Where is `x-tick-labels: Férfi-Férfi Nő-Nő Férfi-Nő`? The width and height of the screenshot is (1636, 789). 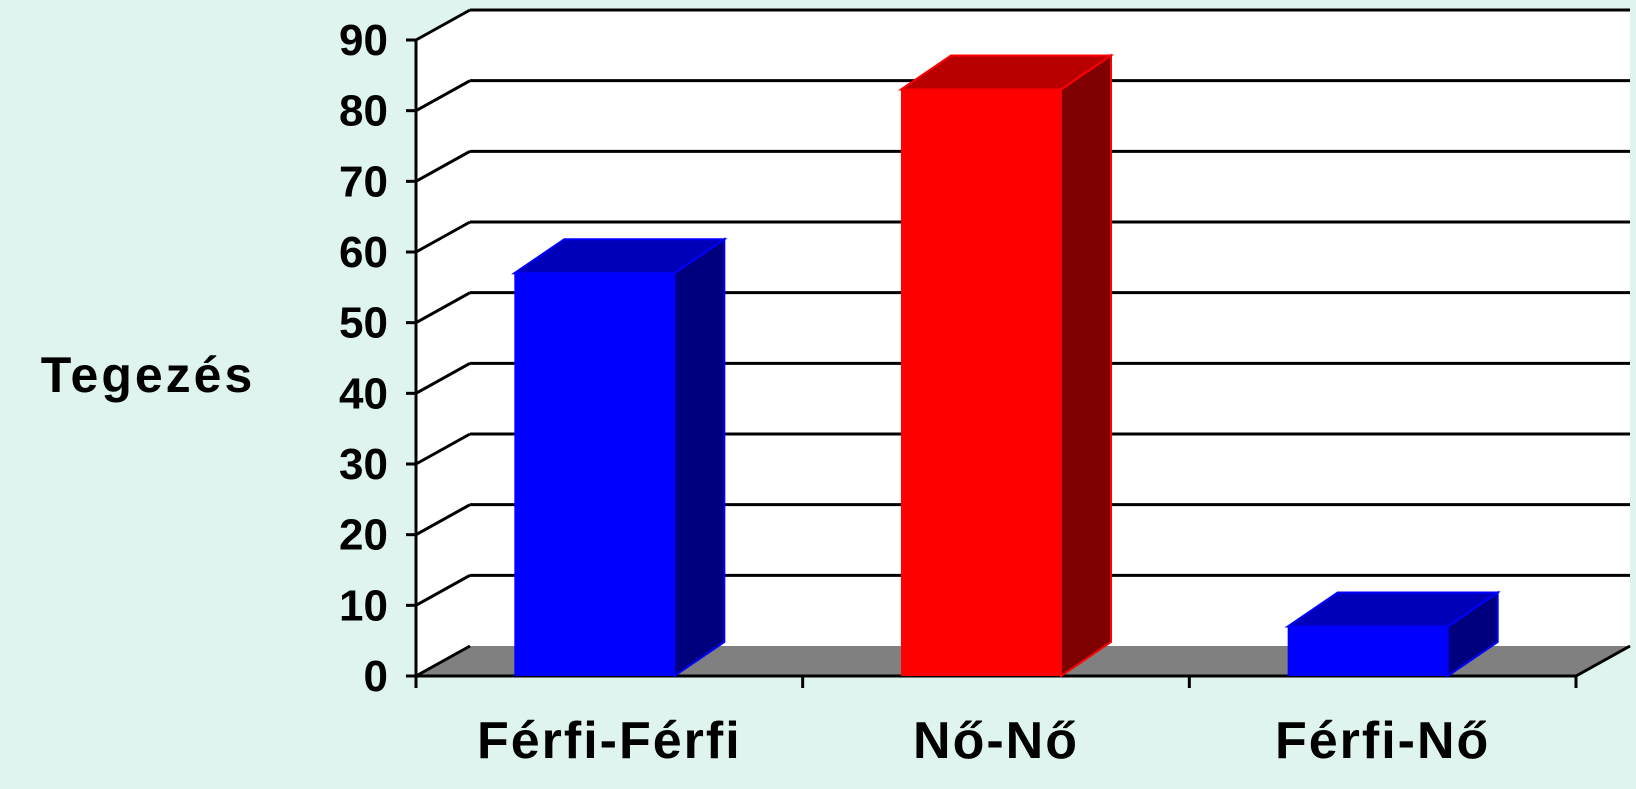 x-tick-labels: Férfi-Férfi Nő-Nő Férfi-Nő is located at coordinates (983, 741).